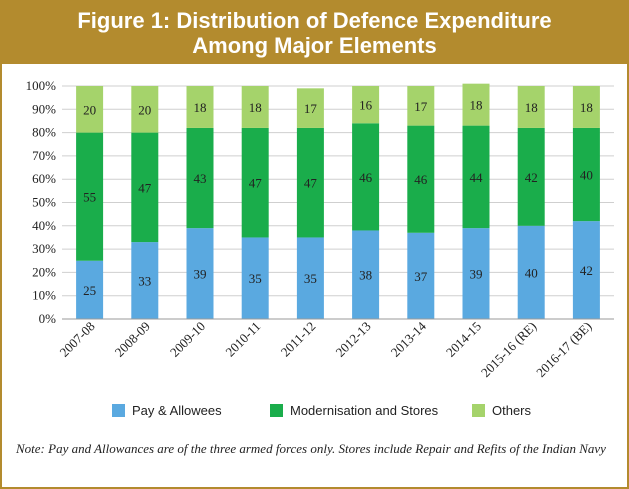 This screenshot has height=489, width=629. Describe the element at coordinates (563, 349) in the screenshot. I see `x-tick-label: 2016-17 (BE)` at that location.